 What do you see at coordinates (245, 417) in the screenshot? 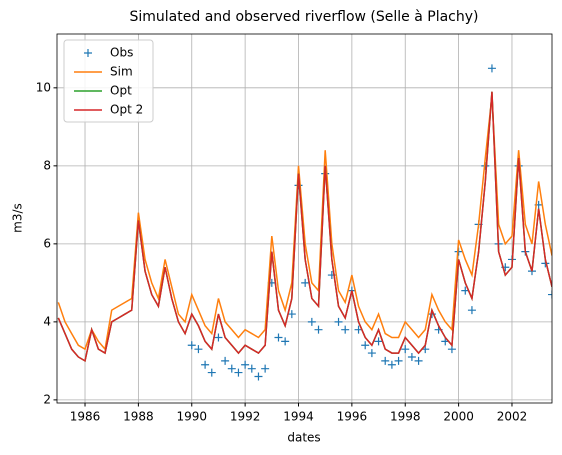
I see `x-tick-label: 1992` at bounding box center [245, 417].